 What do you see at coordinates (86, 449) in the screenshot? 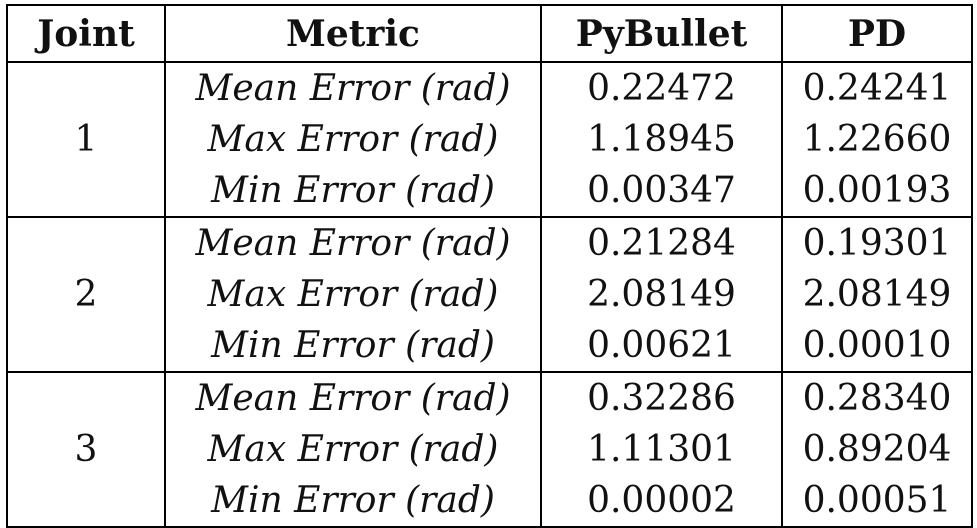
I see `joint-cell: 3` at bounding box center [86, 449].